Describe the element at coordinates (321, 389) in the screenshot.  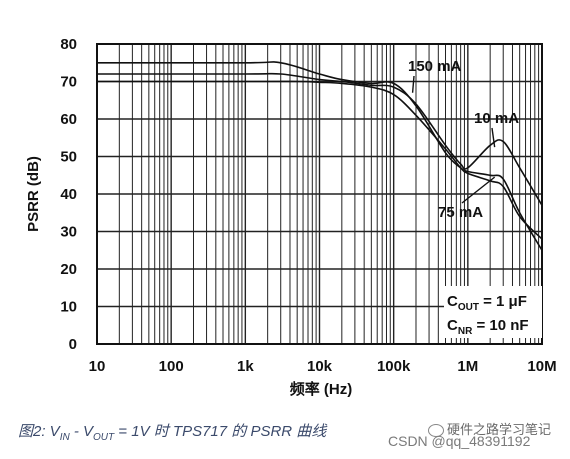
I see `x-axis-label: 频率 (Hz)` at that location.